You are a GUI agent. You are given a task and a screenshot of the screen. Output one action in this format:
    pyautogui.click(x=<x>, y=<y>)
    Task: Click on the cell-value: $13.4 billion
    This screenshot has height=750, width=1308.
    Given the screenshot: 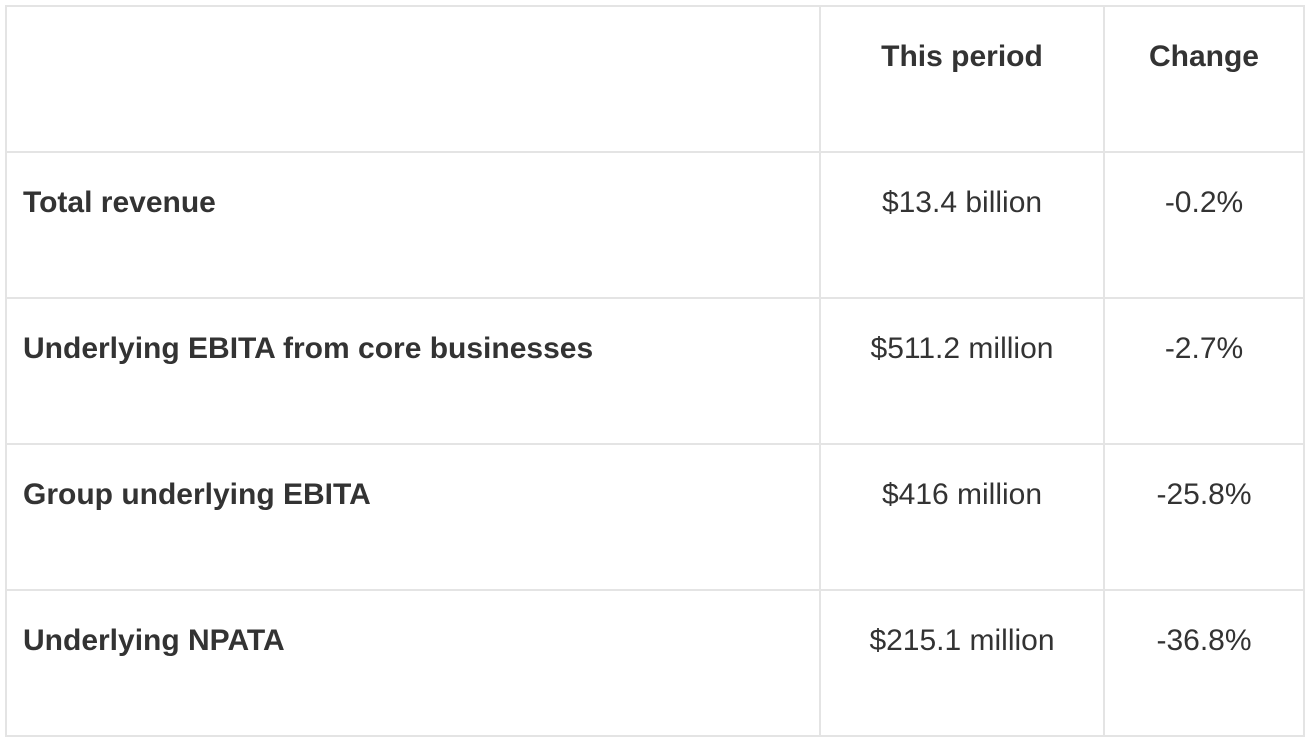 What is the action you would take?
    pyautogui.click(x=962, y=225)
    